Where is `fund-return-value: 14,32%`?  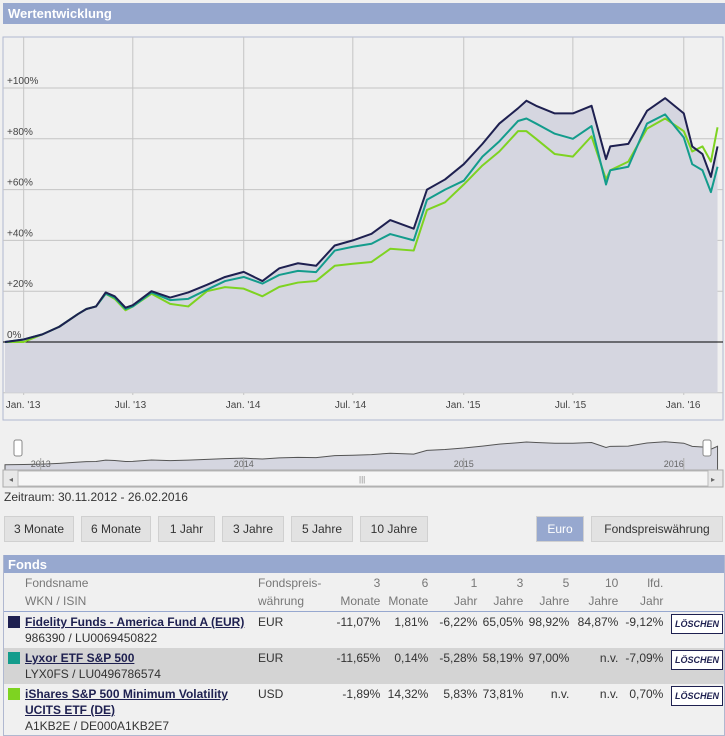
fund-return-value: 14,32% is located at coordinates (408, 694).